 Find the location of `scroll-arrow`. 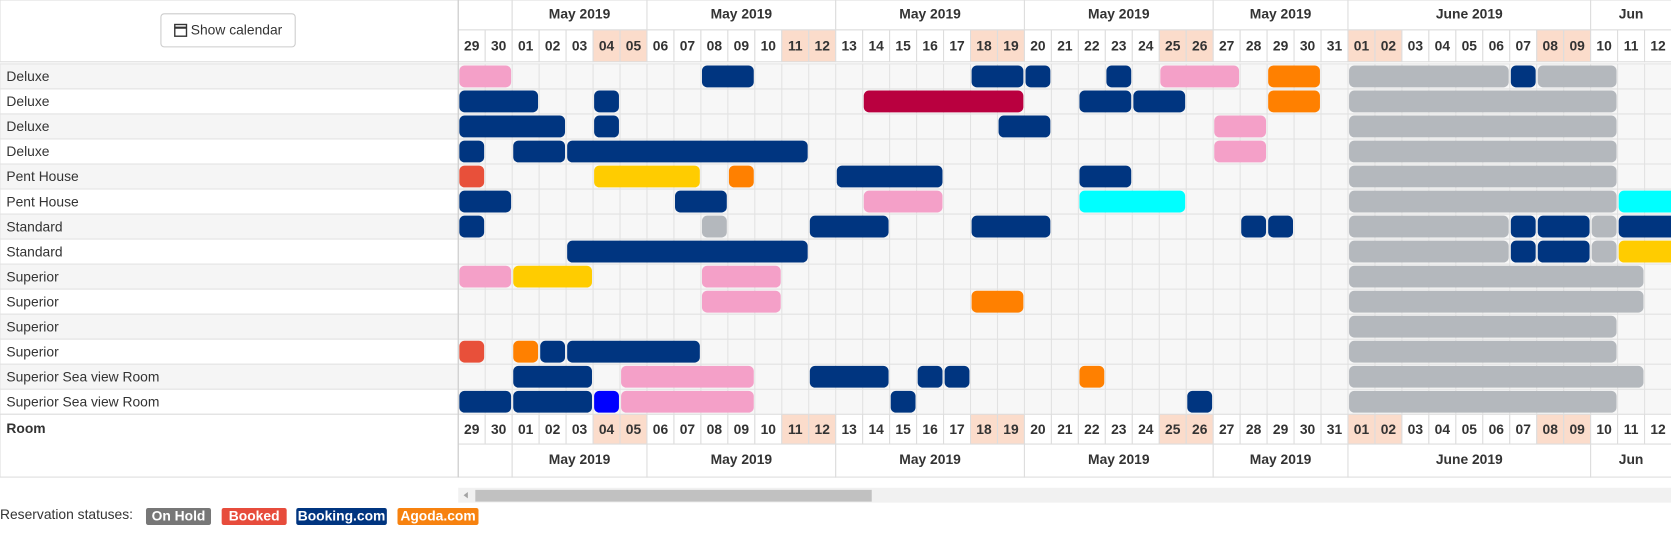

scroll-arrow is located at coordinates (465, 495).